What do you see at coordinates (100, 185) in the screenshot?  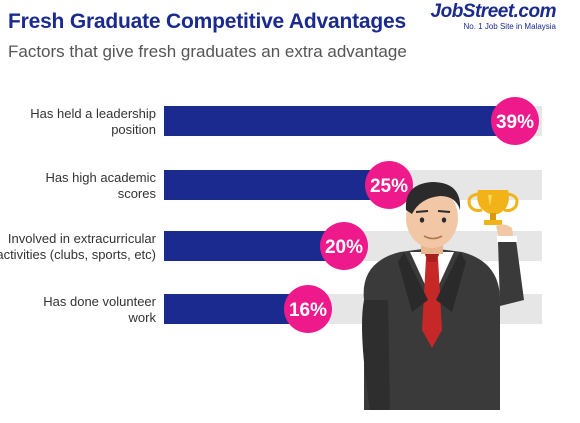 I see `category-label: Has high academic scores` at bounding box center [100, 185].